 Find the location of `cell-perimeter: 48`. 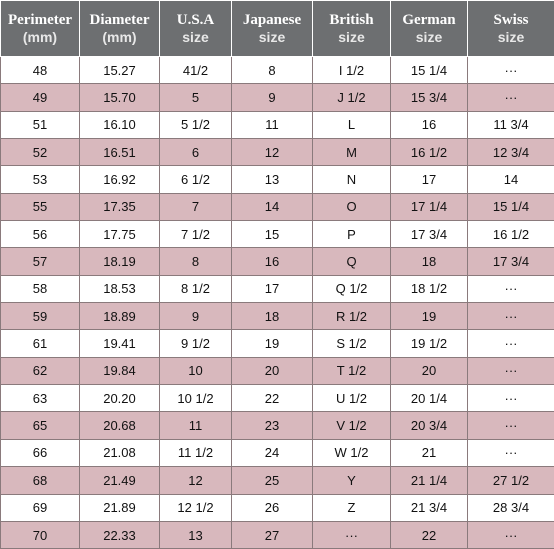

cell-perimeter: 48 is located at coordinates (40, 70).